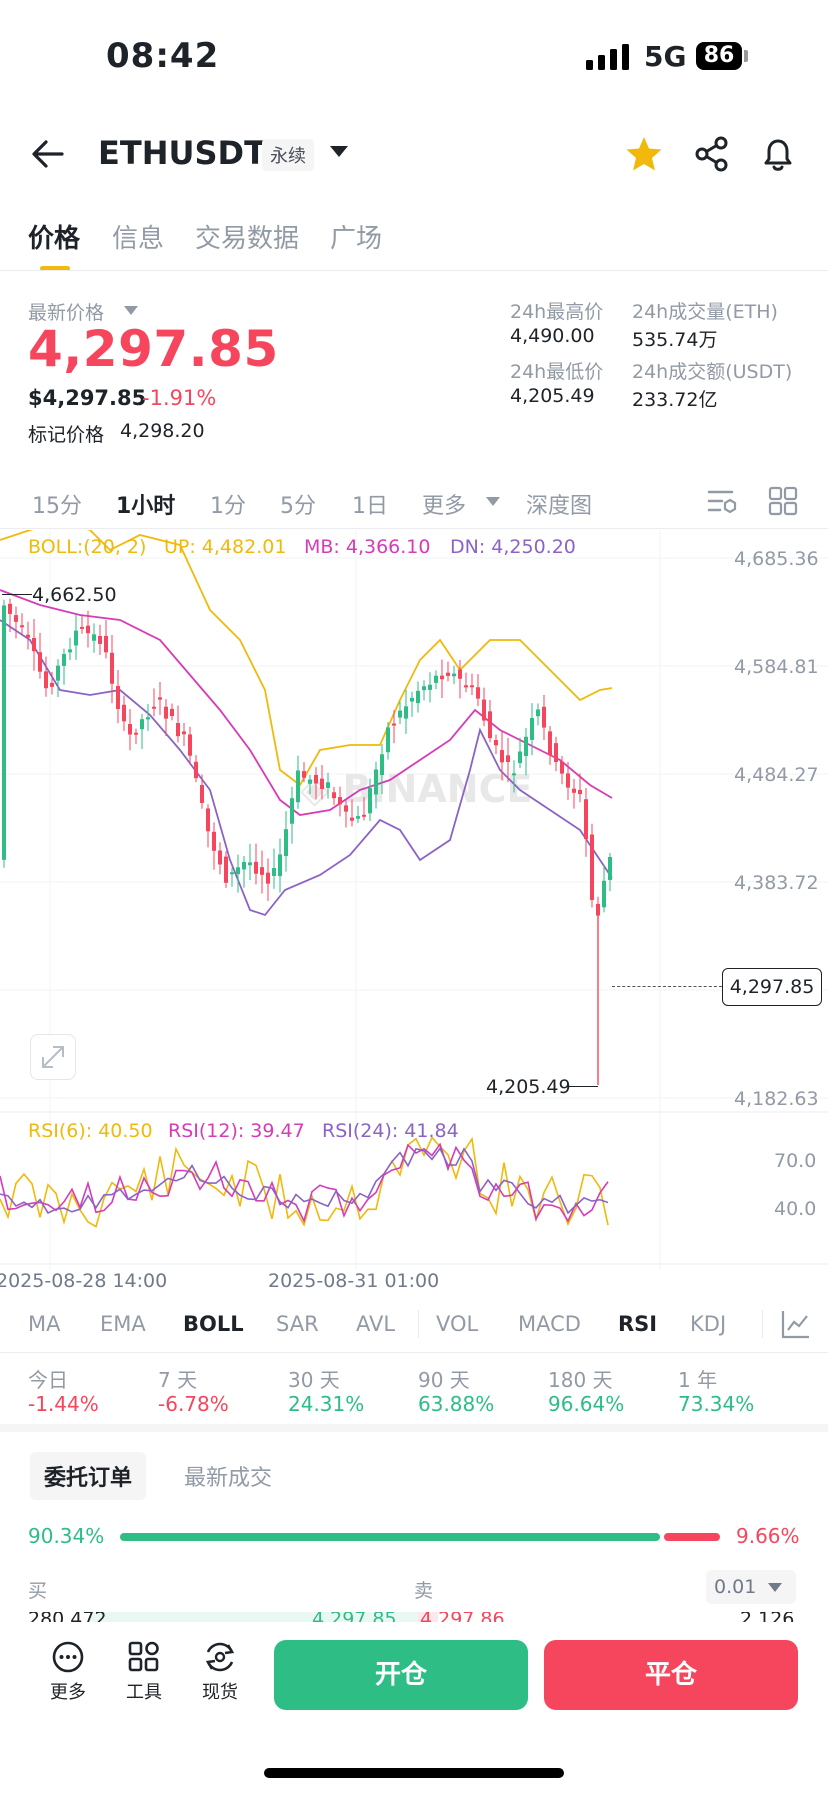 The image size is (828, 1795). I want to click on indicator-settings-icon, so click(796, 1324).